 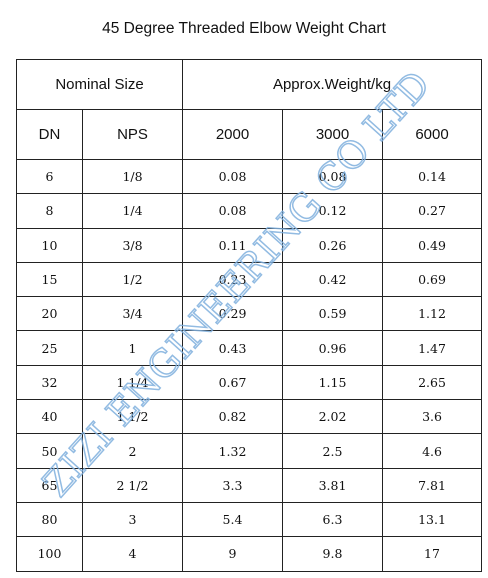 What do you see at coordinates (232, 382) in the screenshot?
I see `cell-weight-2000: 0.67` at bounding box center [232, 382].